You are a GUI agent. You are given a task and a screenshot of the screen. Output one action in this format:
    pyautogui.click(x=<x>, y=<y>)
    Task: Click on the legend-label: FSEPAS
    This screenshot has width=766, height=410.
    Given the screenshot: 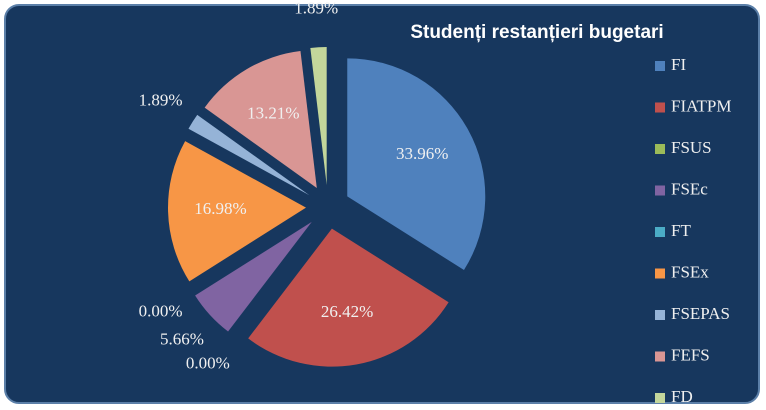 What is the action you would take?
    pyautogui.click(x=700, y=313)
    